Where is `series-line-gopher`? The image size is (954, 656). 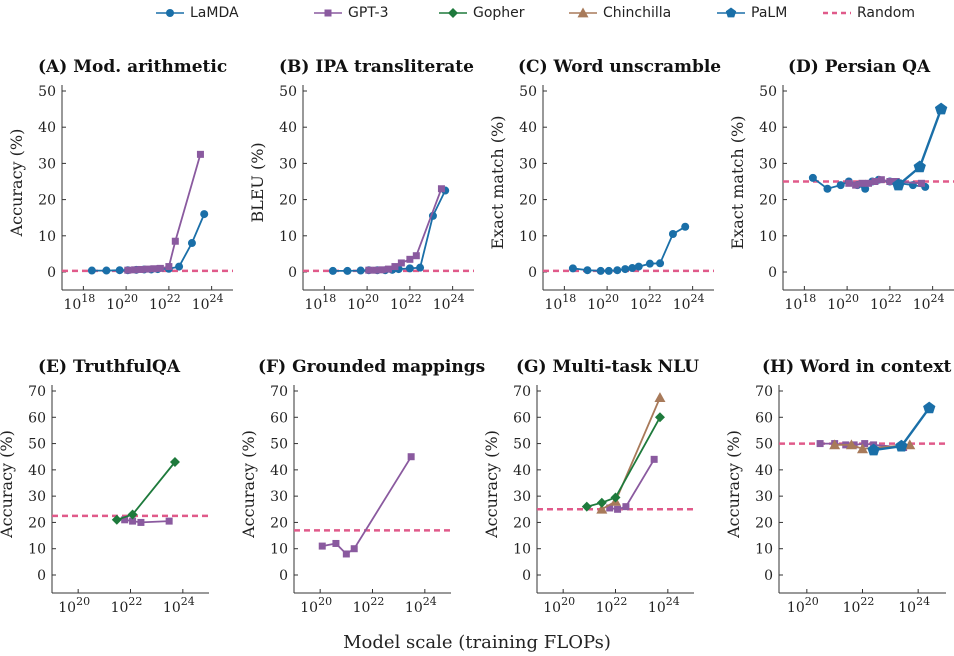
series-line-gopher is located at coordinates (146, 491).